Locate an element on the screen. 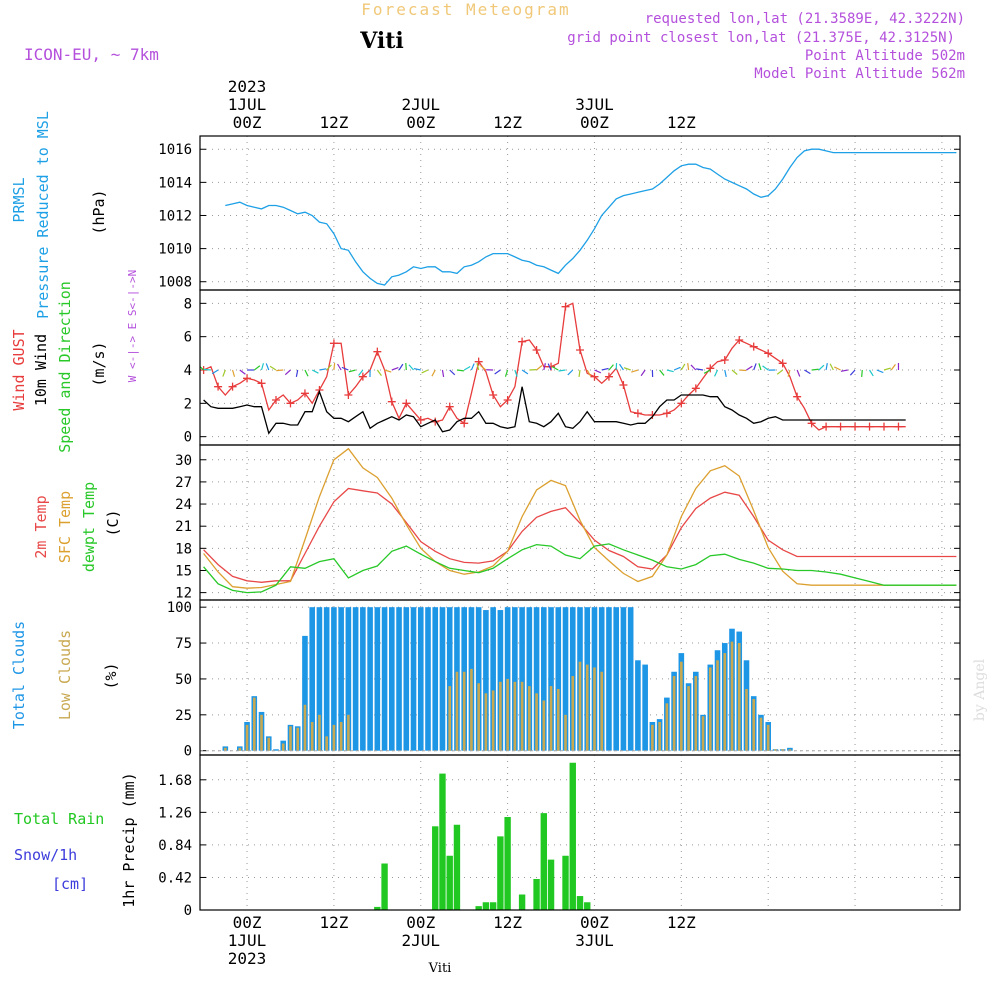 This screenshot has width=1000, height=1000. y-tick-label: 1.68 is located at coordinates (175, 781).